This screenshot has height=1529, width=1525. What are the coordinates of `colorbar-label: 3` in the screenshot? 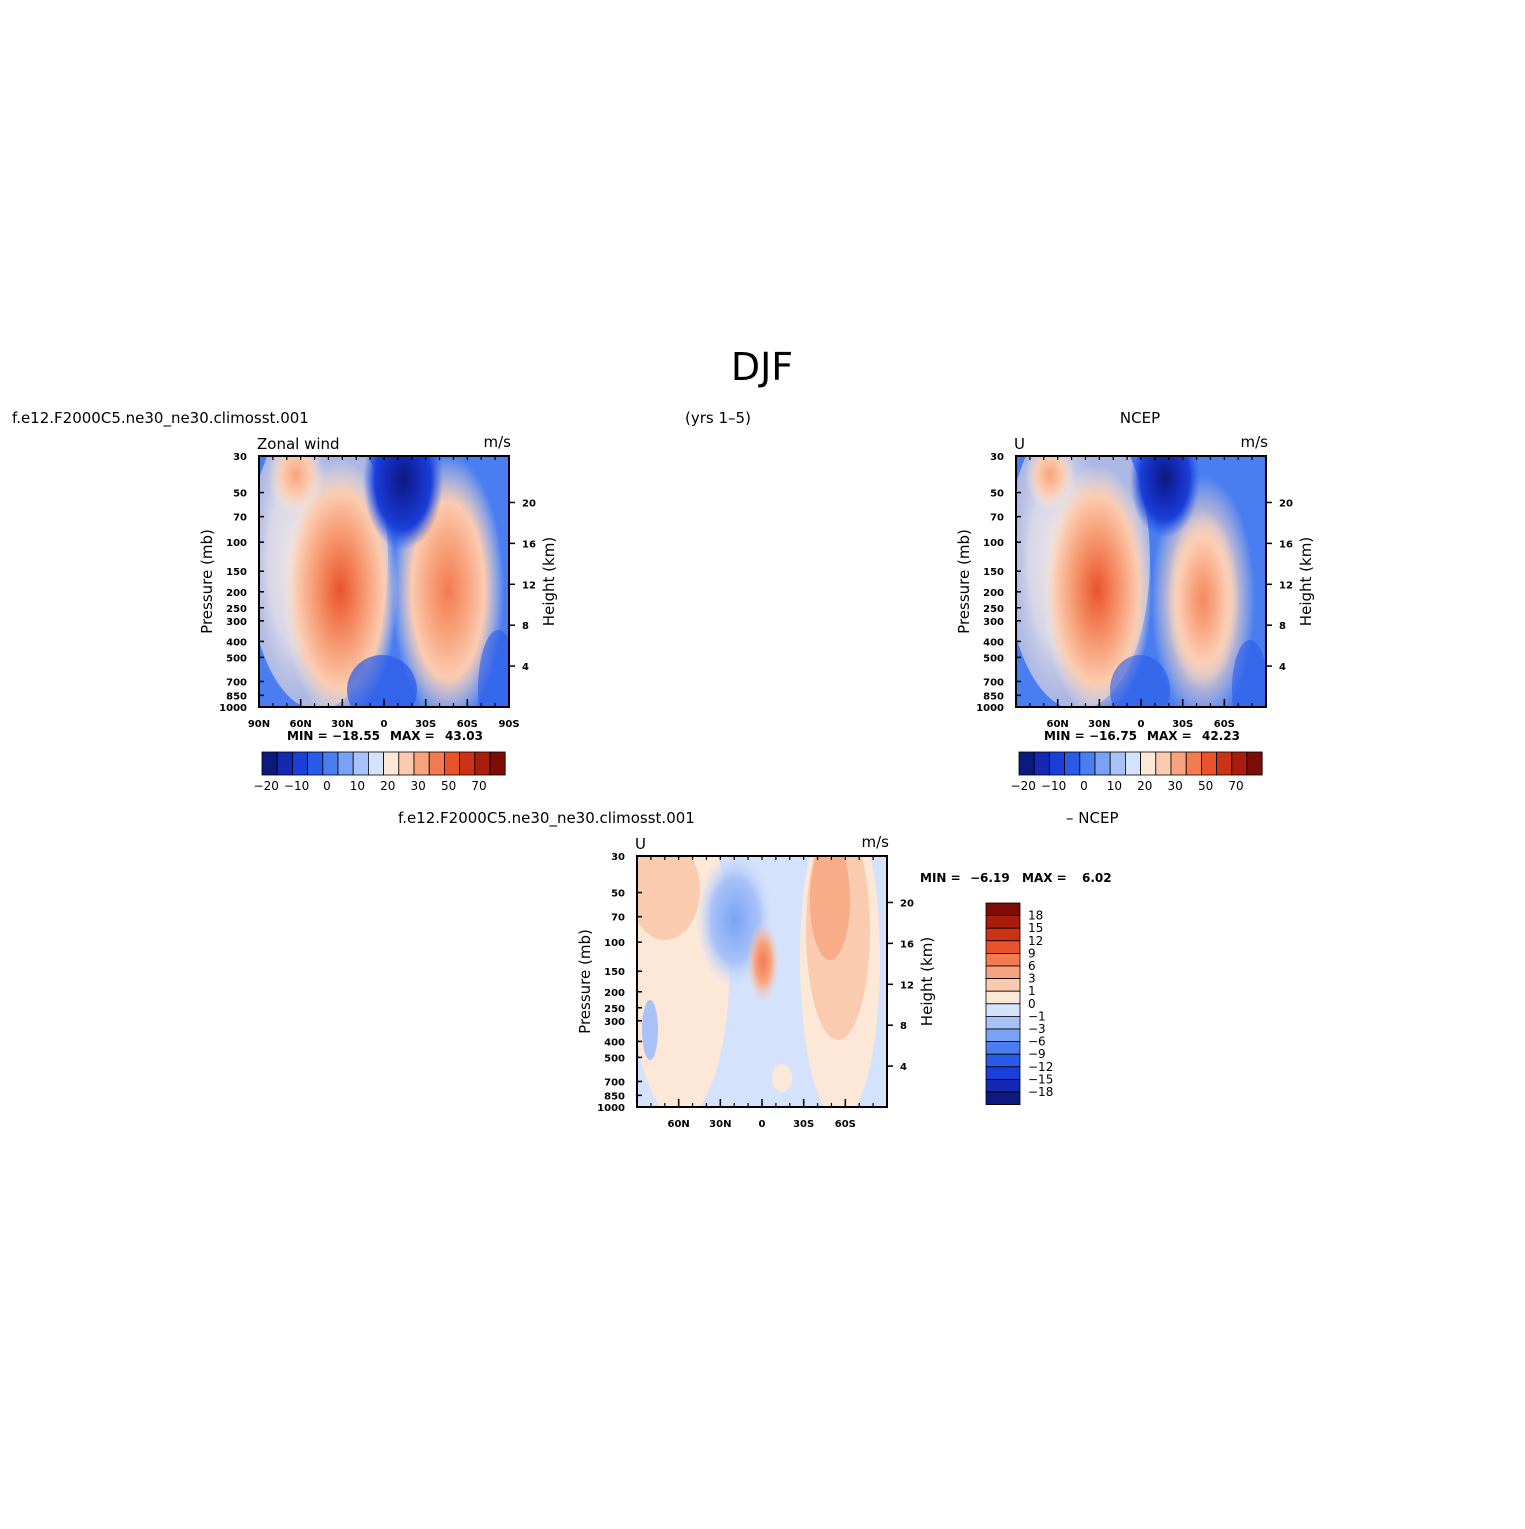 It's located at (1032, 979).